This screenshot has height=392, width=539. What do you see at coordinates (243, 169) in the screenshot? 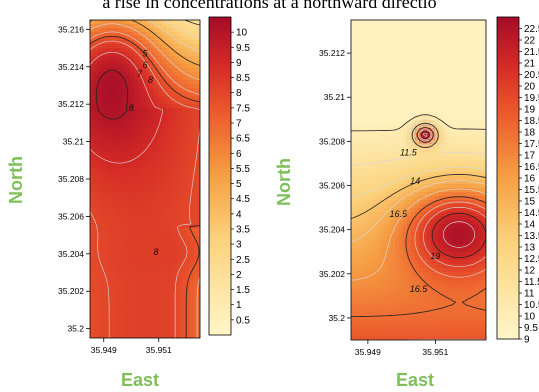
I see `colorbar-tick-label: 5.5` at bounding box center [243, 169].